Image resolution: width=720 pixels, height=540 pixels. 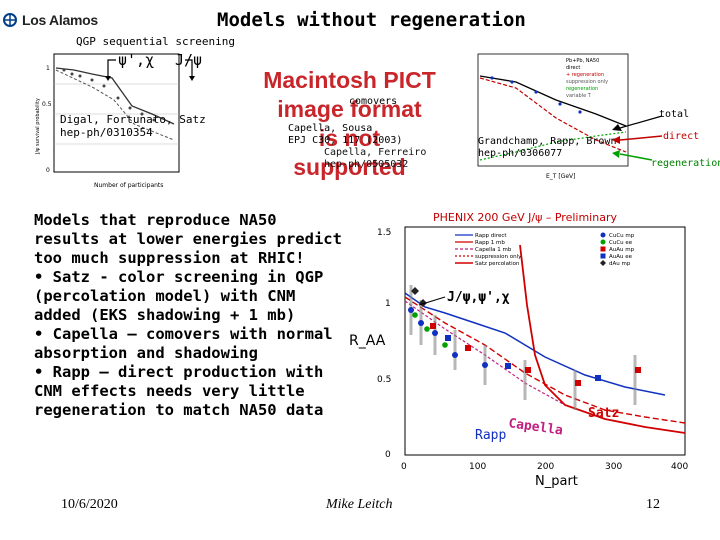 What do you see at coordinates (349, 109) in the screenshot?
I see `pict-line-2: image format` at bounding box center [349, 109].